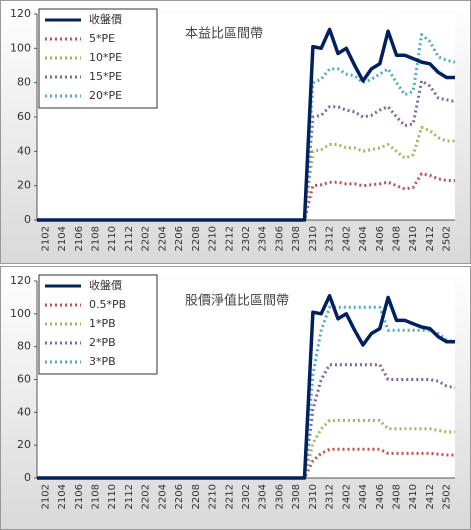 This screenshot has width=471, height=530. Describe the element at coordinates (105, 76) in the screenshot. I see `legend-label: 15*PE` at that location.